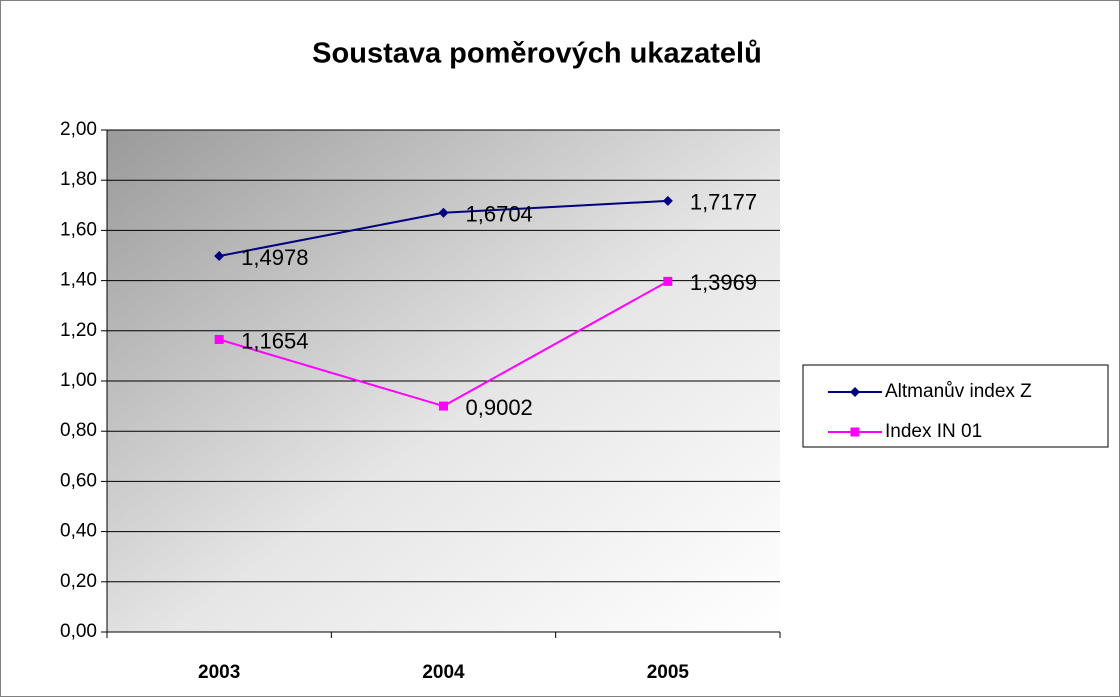 This screenshot has height=697, width=1120. I want to click on chart-title: Soustava poměrových ukazatelů, so click(537, 54).